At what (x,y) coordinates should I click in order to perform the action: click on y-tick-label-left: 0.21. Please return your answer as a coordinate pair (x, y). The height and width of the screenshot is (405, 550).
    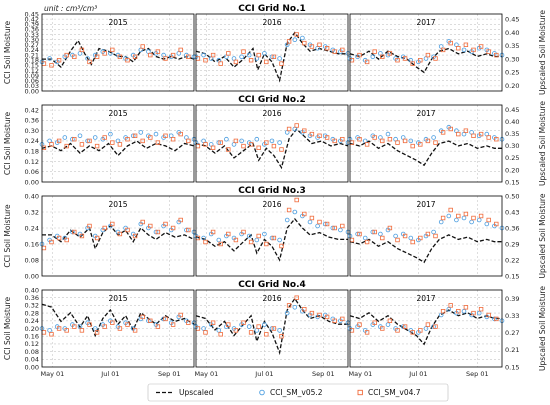
    Looking at the image, I should click on (32, 55).